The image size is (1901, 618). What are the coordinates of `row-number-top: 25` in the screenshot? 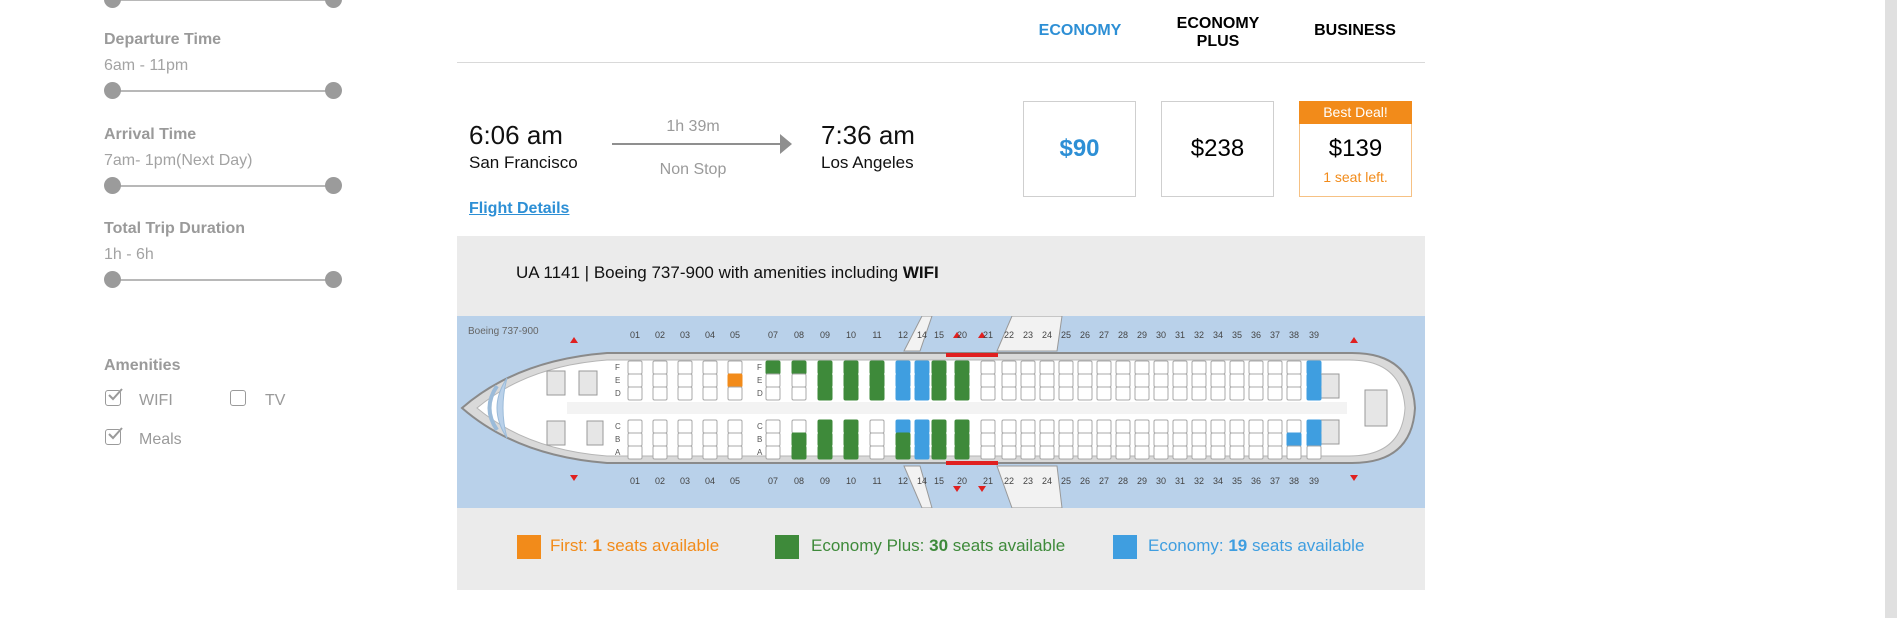 It's located at (1066, 335).